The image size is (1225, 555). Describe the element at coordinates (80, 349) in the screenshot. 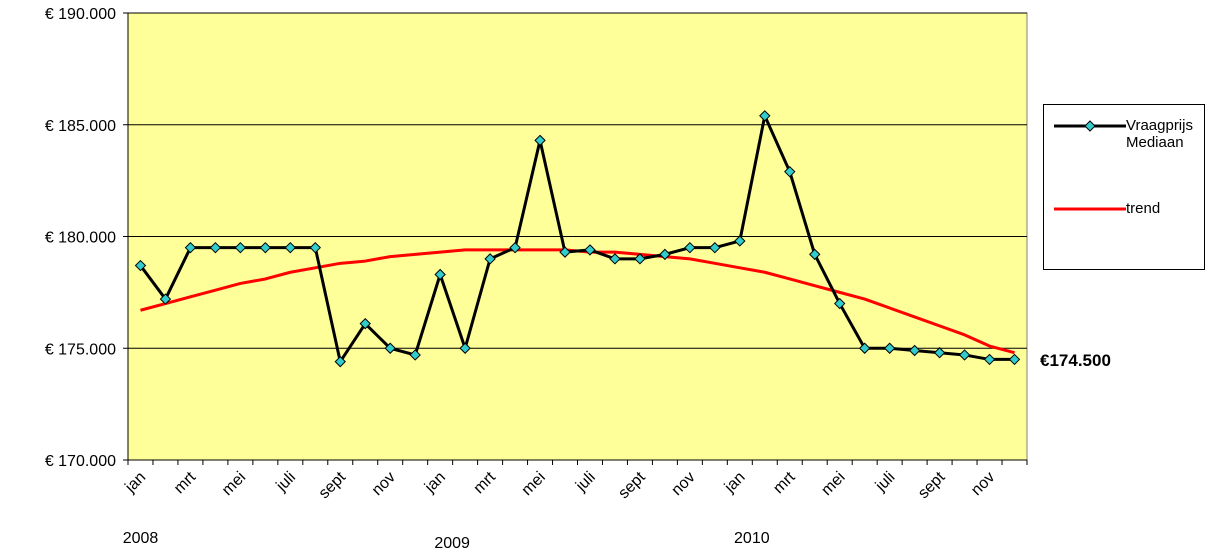

I see `y-tick-label: € 175.000` at that location.